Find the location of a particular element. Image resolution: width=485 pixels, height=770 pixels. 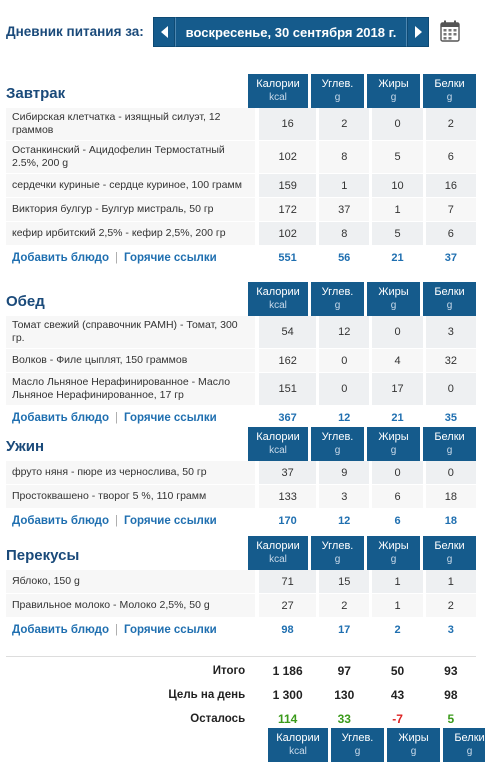

food-name: Яблоко, 150 g is located at coordinates (131, 581).